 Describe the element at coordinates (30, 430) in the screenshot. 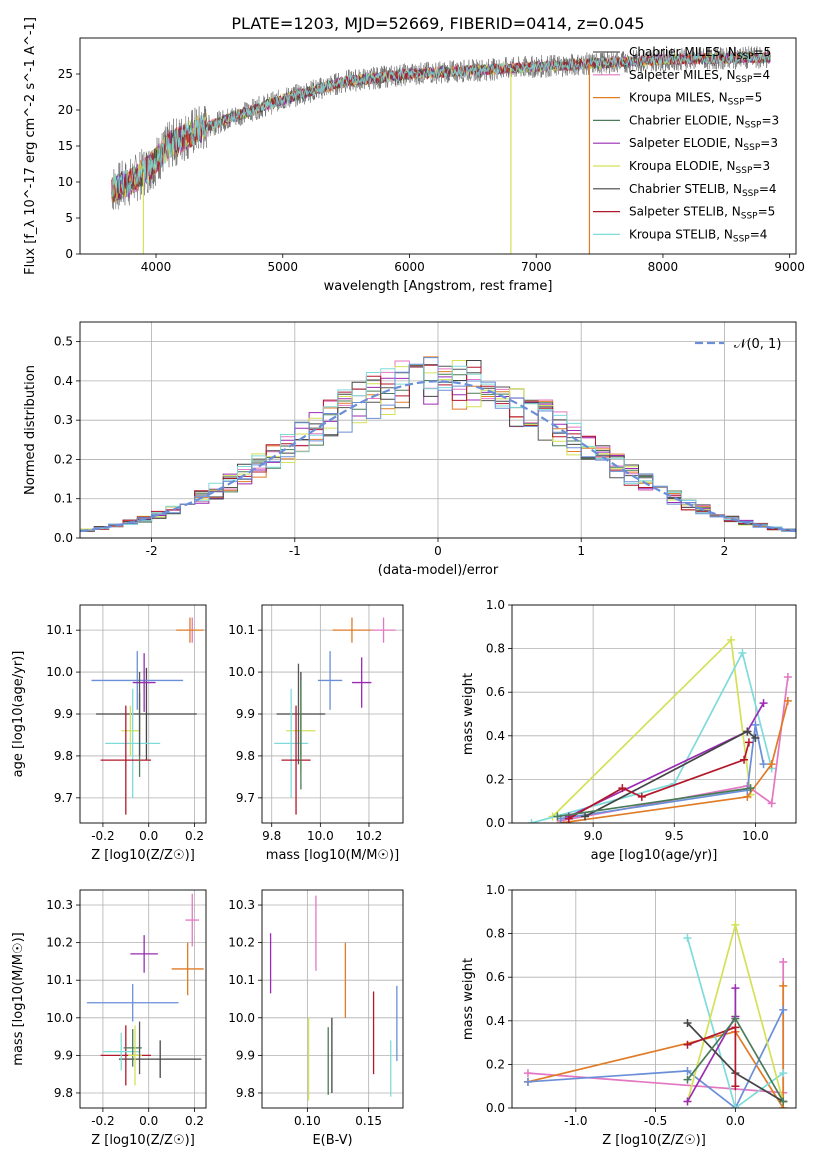

I see `y-axis-label: Normed distribution` at that location.